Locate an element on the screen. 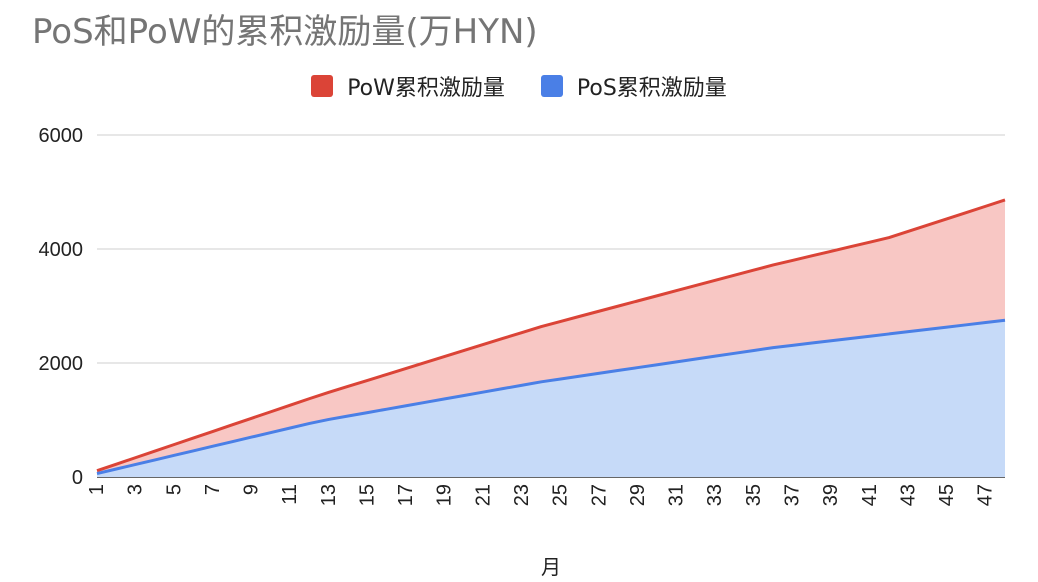  x-tick-label-43: 43 is located at coordinates (908, 495).